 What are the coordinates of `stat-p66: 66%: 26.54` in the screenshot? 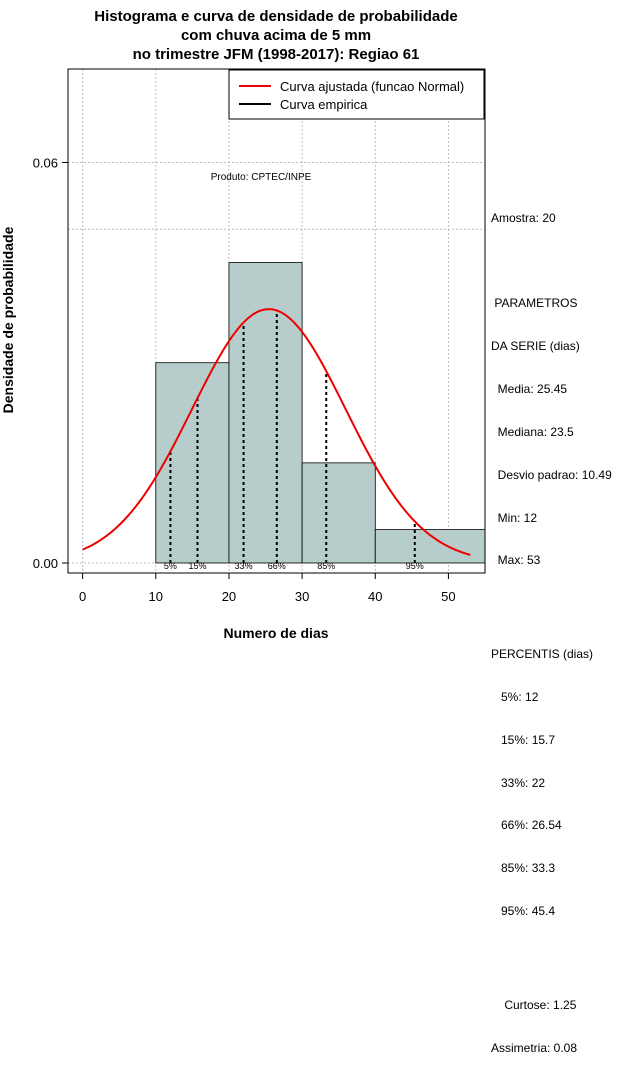 It's located at (526, 825).